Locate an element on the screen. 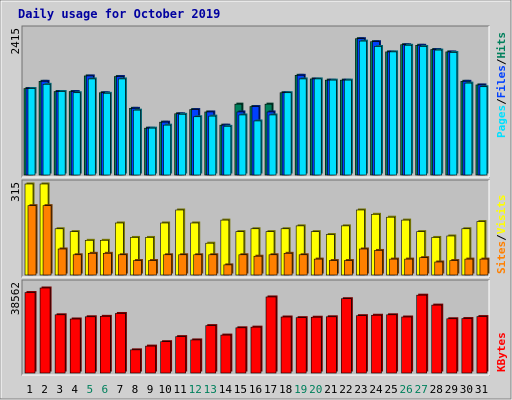  kbytes-legend-entry: KBytes is located at coordinates (501, 352).